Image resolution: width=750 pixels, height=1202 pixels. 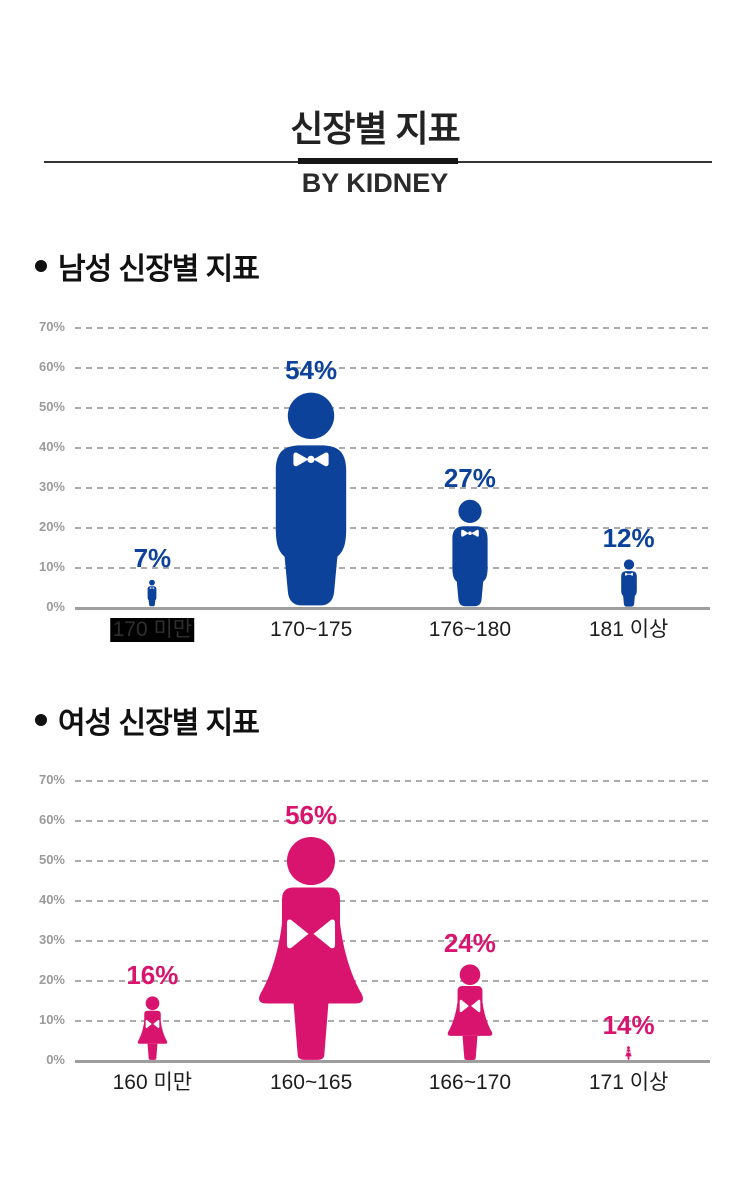 What do you see at coordinates (628, 629) in the screenshot?
I see `category-label: 181 이상` at bounding box center [628, 629].